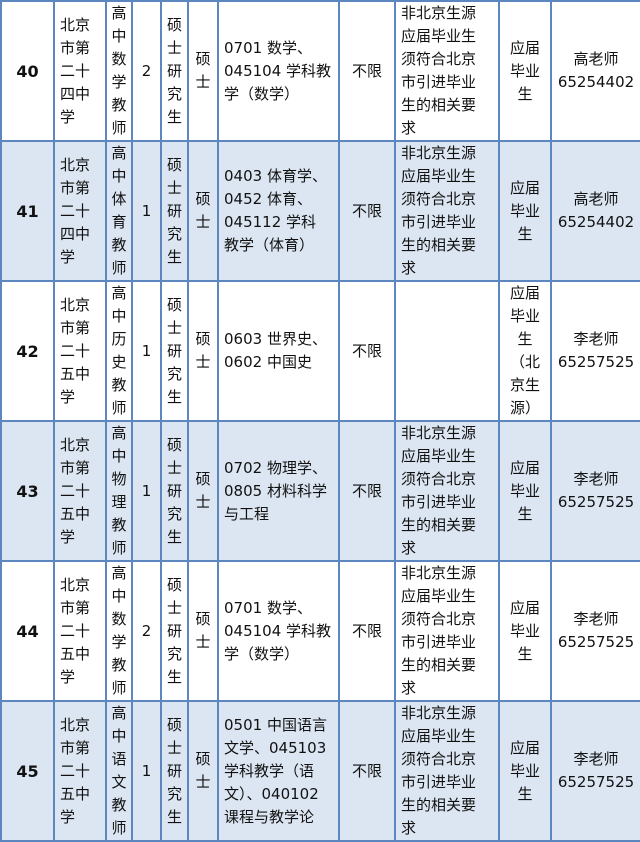  What do you see at coordinates (278, 351) in the screenshot?
I see `major-requirement: 0603 世界史、 0602 中国史` at bounding box center [278, 351].